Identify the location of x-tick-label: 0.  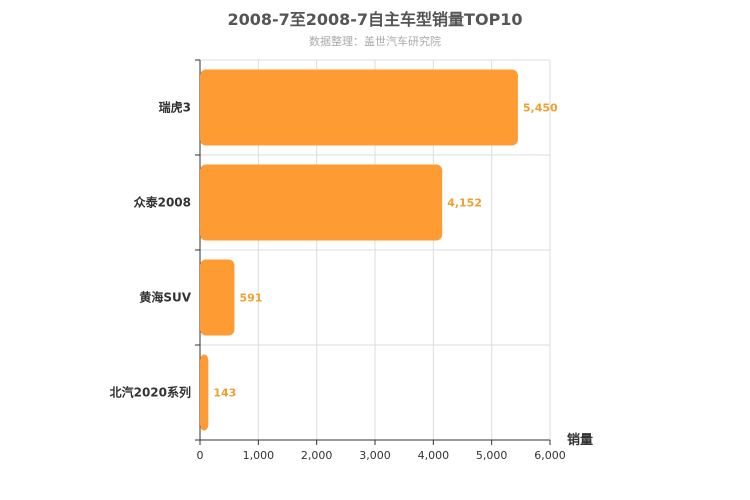
(200, 455).